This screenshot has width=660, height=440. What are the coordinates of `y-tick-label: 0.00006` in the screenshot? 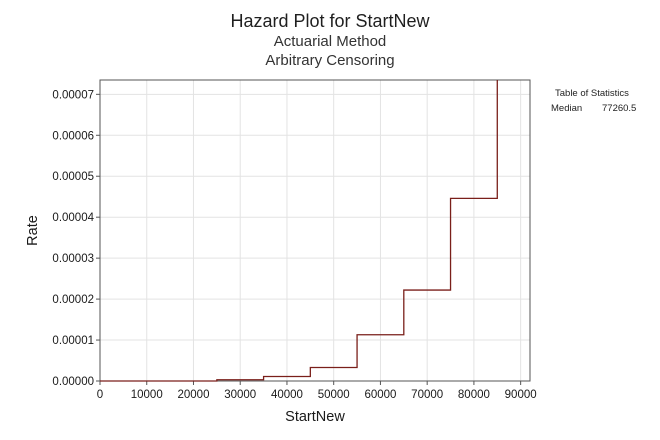 It's located at (73, 136).